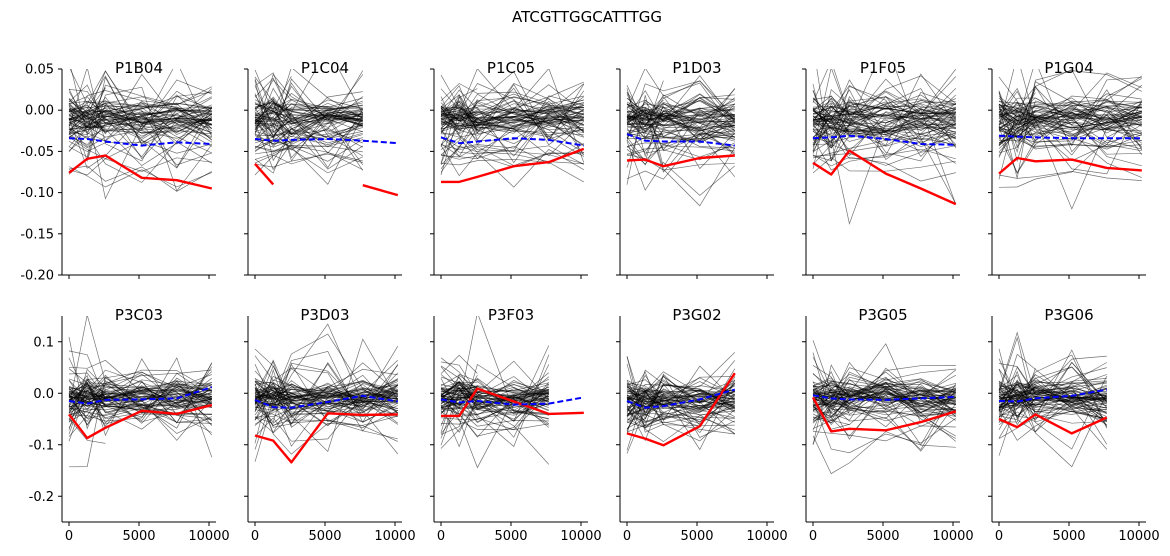  What do you see at coordinates (37, 276) in the screenshot?
I see `y-tick-label: -0.20` at bounding box center [37, 276].